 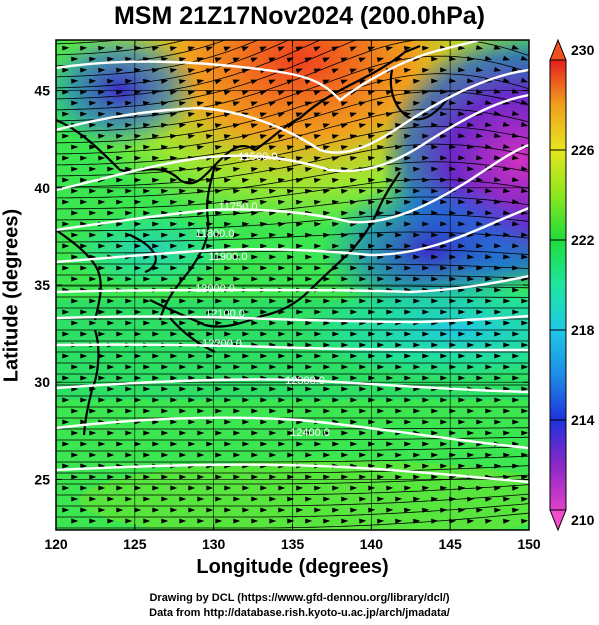 I want to click on colorbar-max-arrow, so click(x=558, y=49).